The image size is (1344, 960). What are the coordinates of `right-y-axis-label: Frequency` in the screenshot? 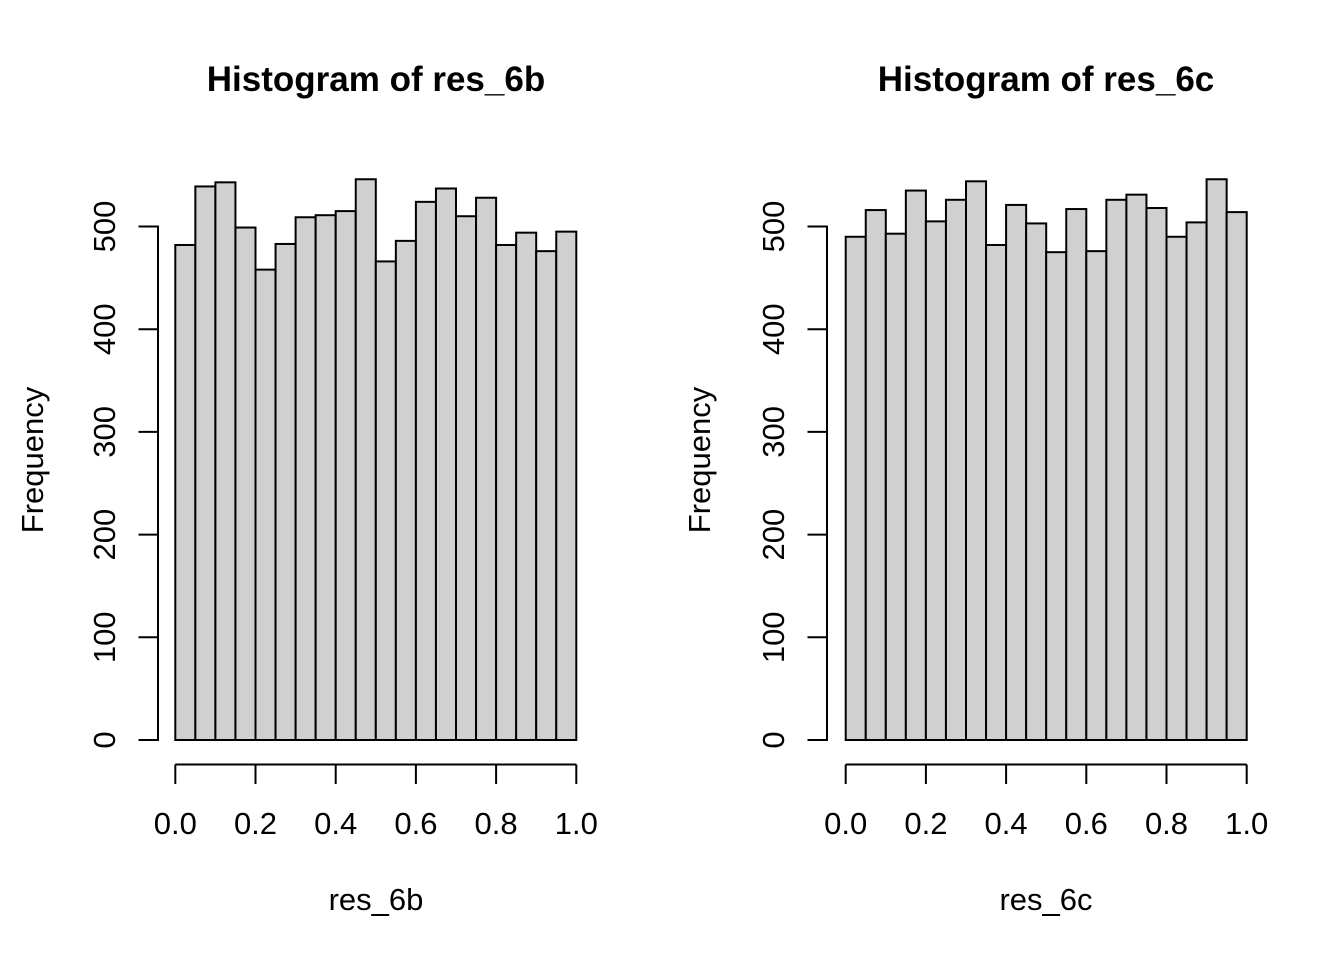 It's located at (699, 460).